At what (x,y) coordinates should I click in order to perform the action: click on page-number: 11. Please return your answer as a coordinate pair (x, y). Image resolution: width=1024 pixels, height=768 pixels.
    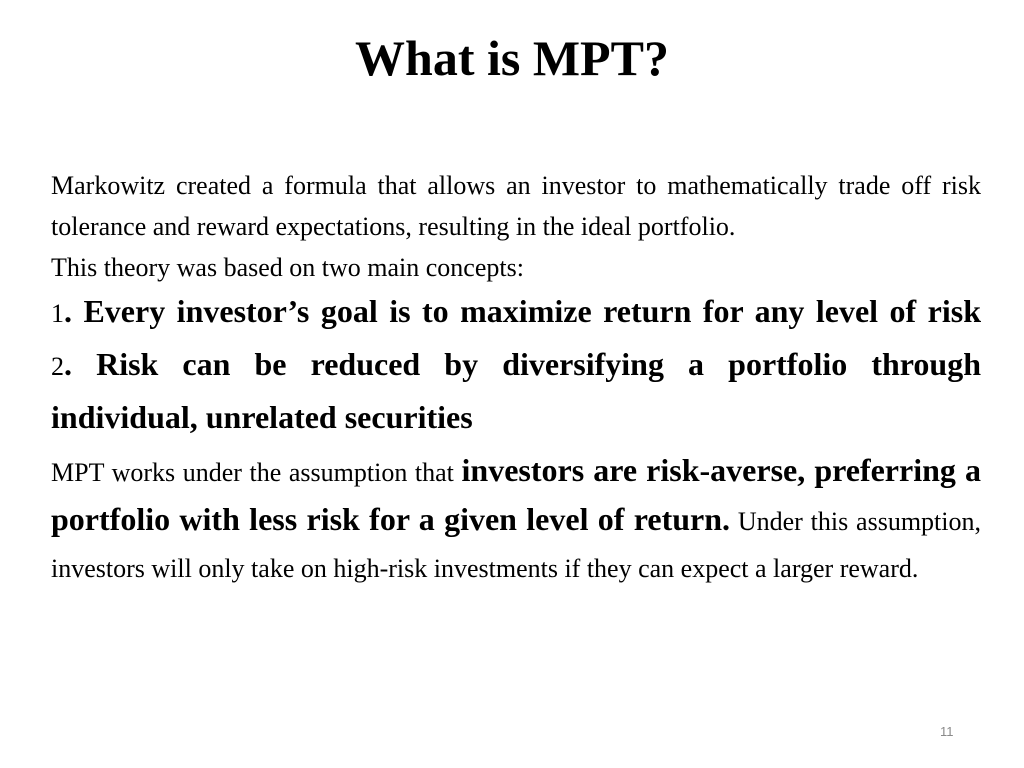
    Looking at the image, I should click on (947, 731).